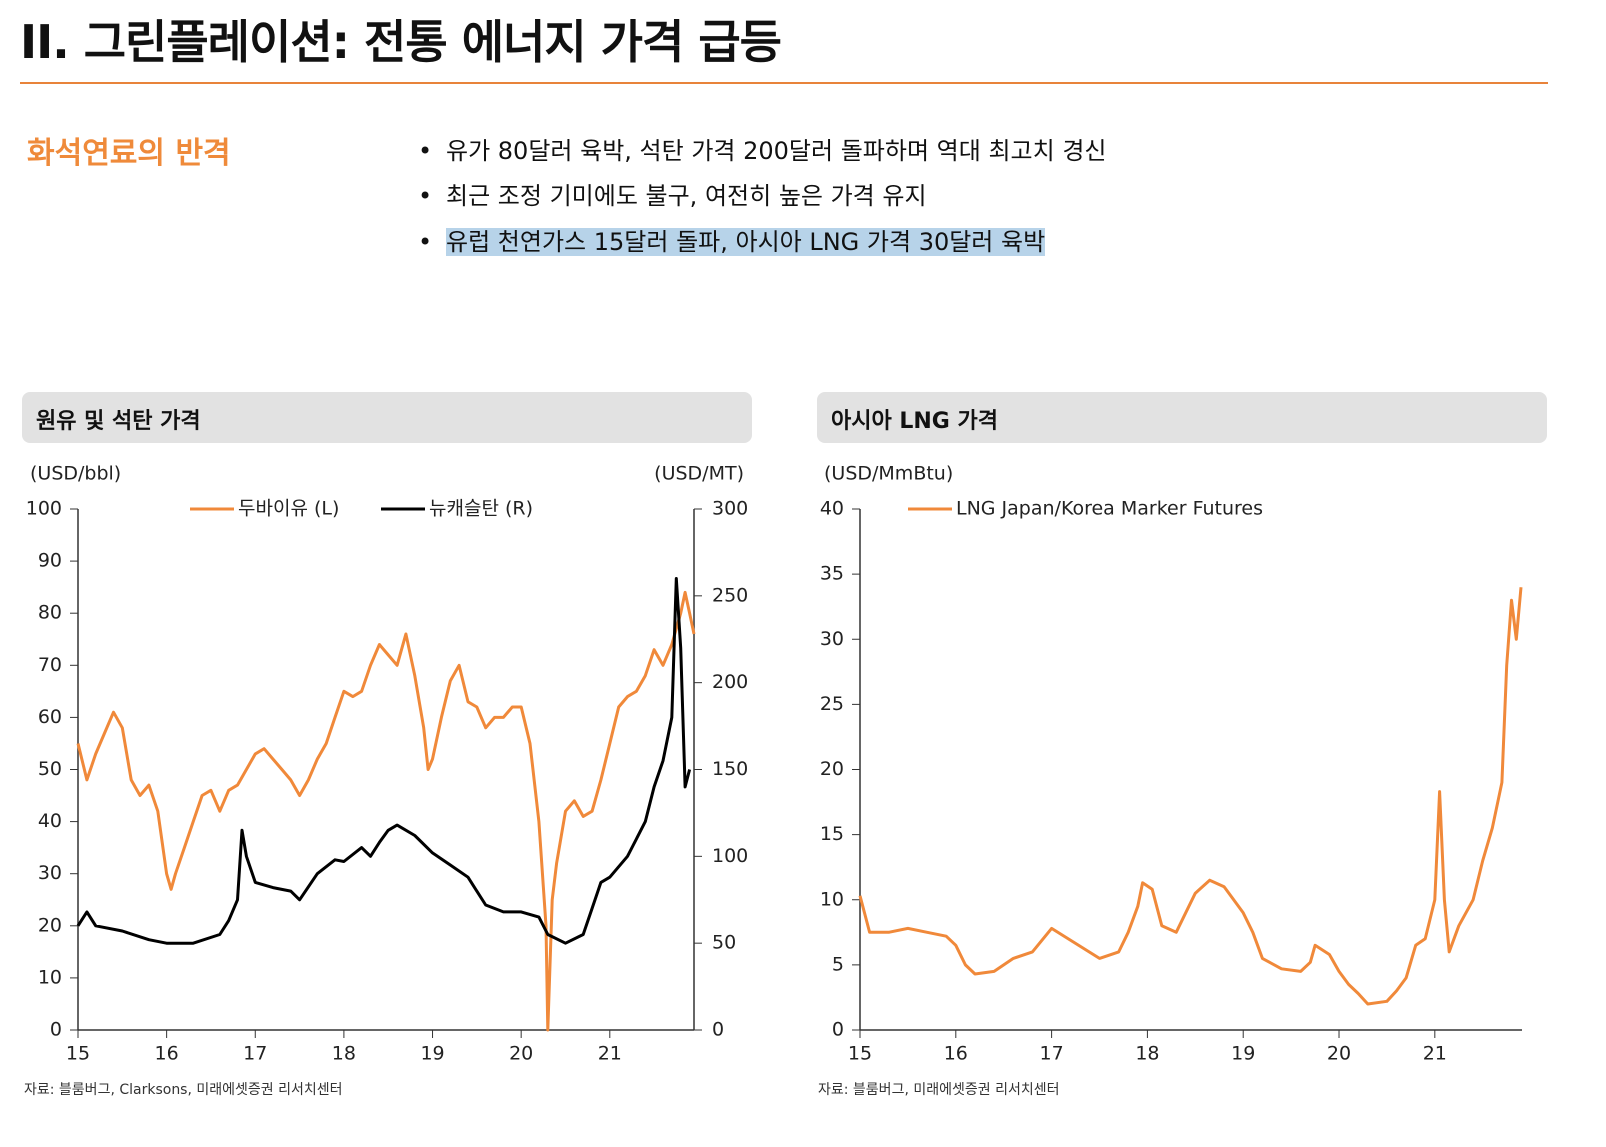  What do you see at coordinates (746, 242) in the screenshot?
I see `bullet-text: 유럽 천연가스 15달러 돌파, 아시아 LNG 가격 30달러 육박` at bounding box center [746, 242].